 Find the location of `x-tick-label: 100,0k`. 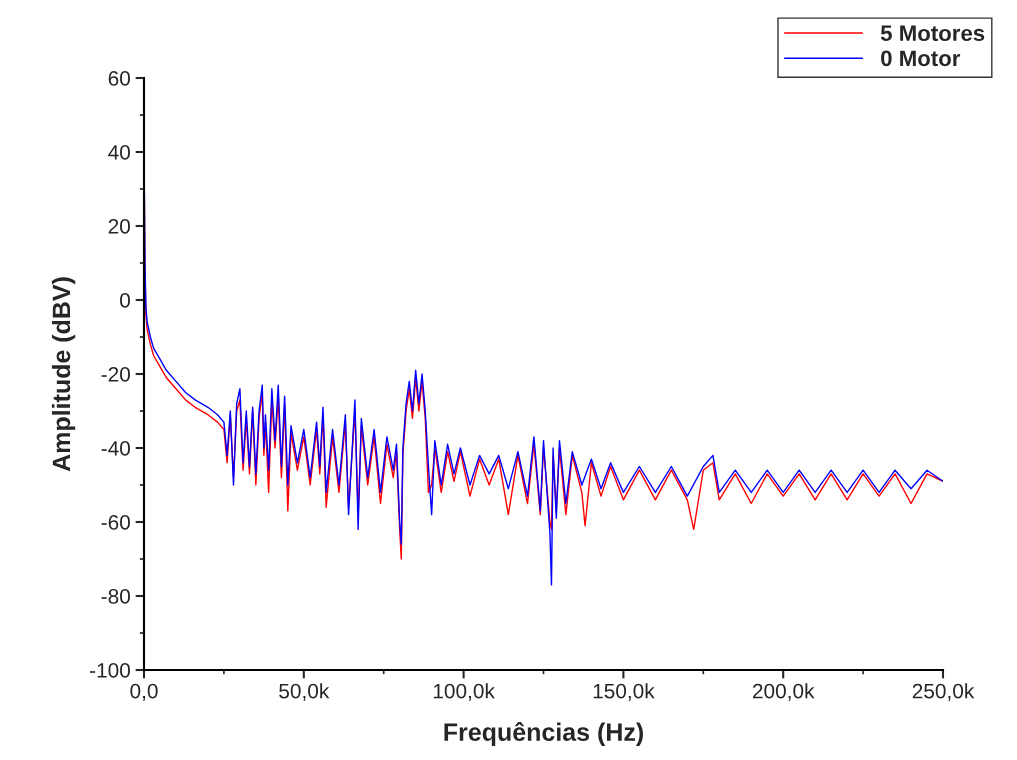

x-tick-label: 100,0k is located at coordinates (464, 692).